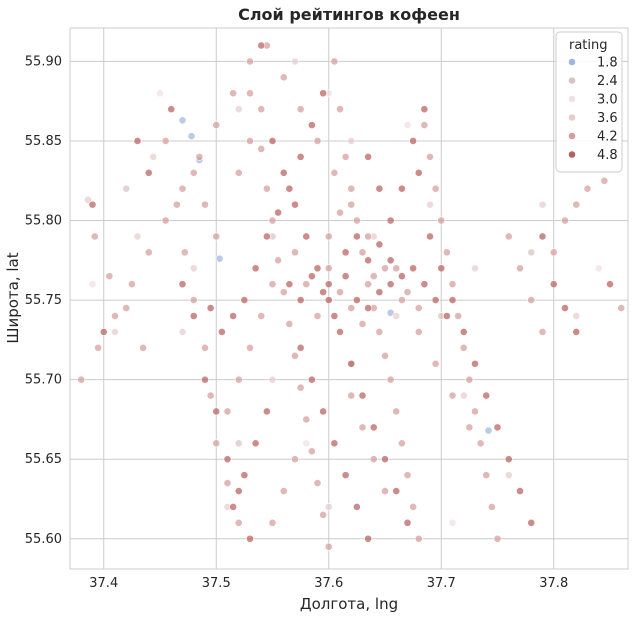  Describe the element at coordinates (43, 380) in the screenshot. I see `y-tick-label: 55.70` at that location.